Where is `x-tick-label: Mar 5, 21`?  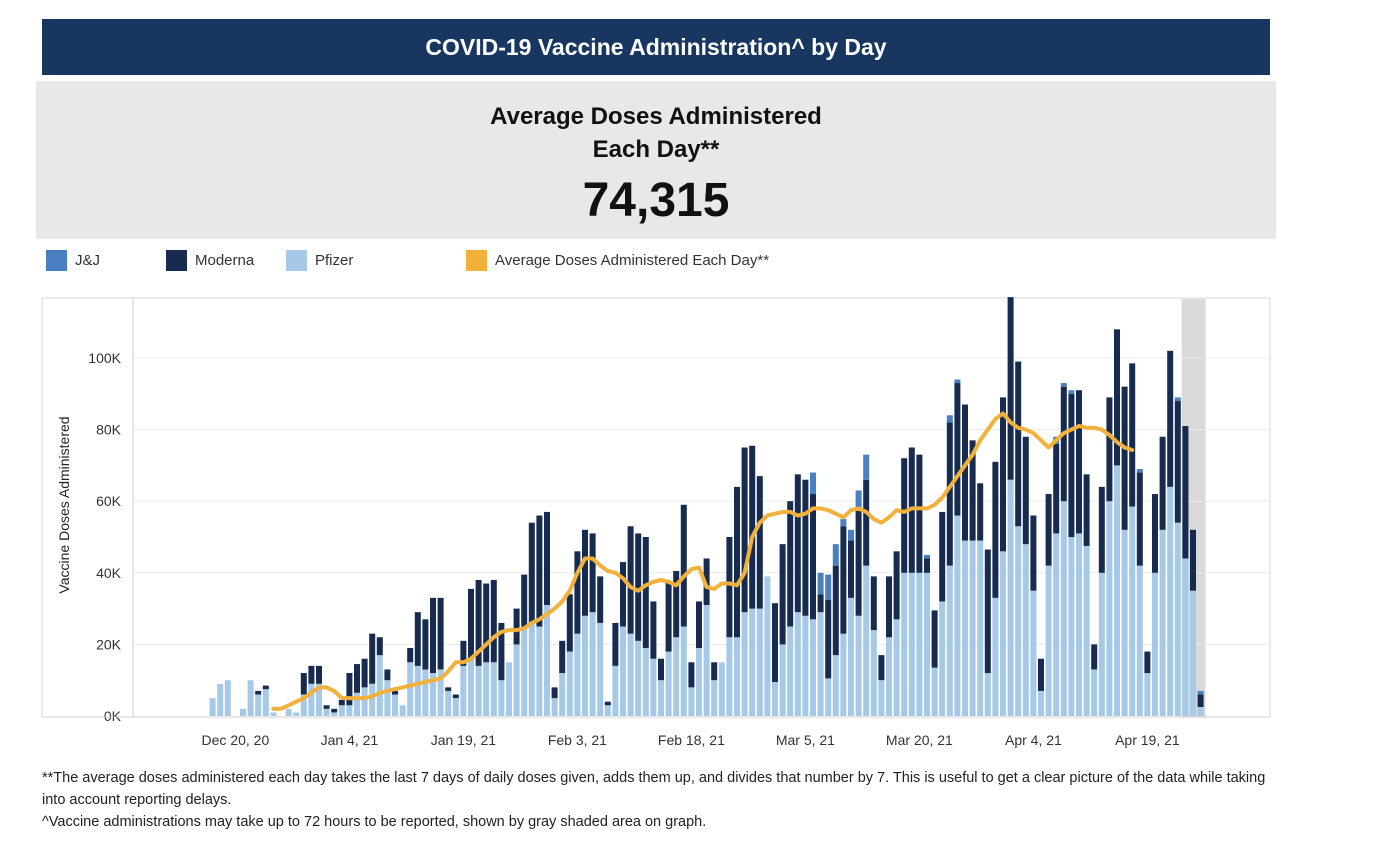 x-tick-label: Mar 5, 21 is located at coordinates (805, 740).